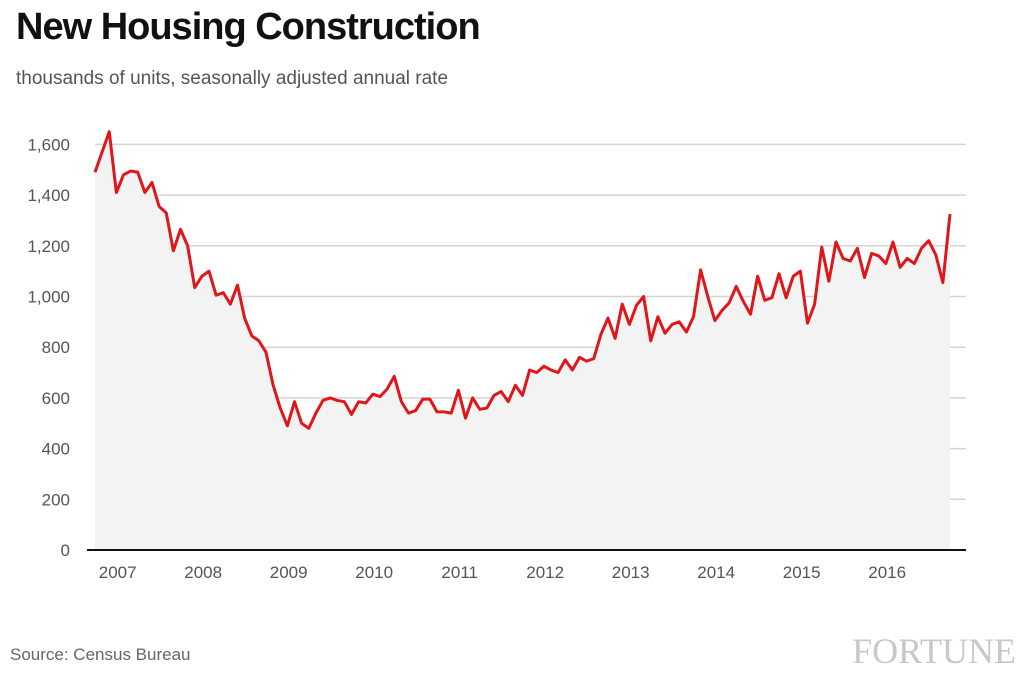 The height and width of the screenshot is (677, 1024). I want to click on y-tick-label: 1,400, so click(48, 195).